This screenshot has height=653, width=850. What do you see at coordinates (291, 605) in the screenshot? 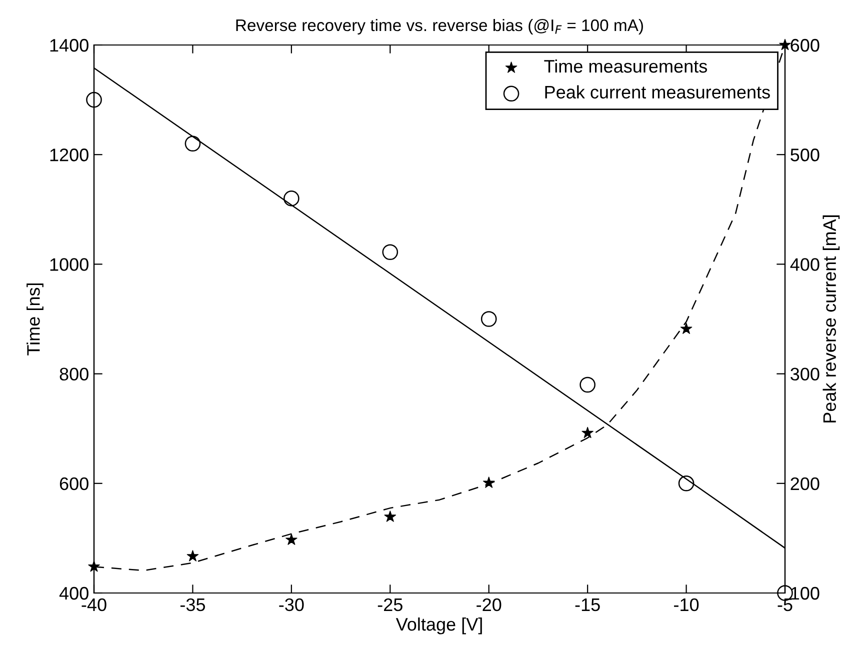
I see `x-tick-label: -30` at bounding box center [291, 605].